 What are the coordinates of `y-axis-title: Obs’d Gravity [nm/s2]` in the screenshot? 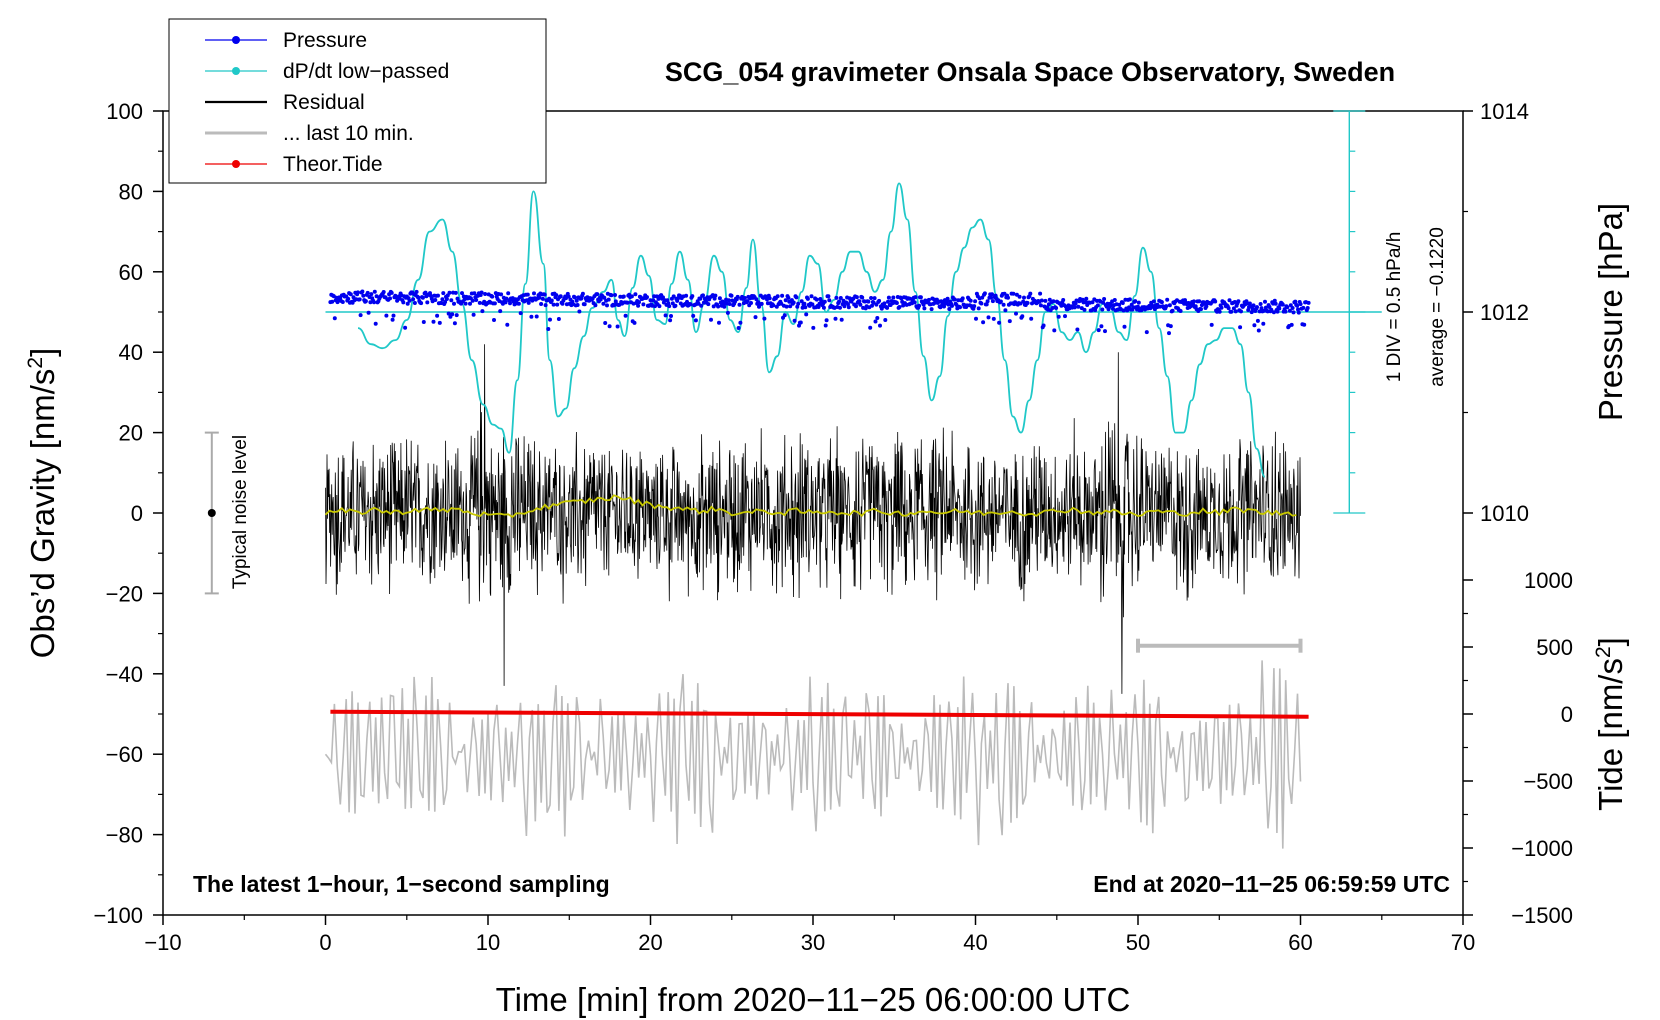 It's located at (42, 503).